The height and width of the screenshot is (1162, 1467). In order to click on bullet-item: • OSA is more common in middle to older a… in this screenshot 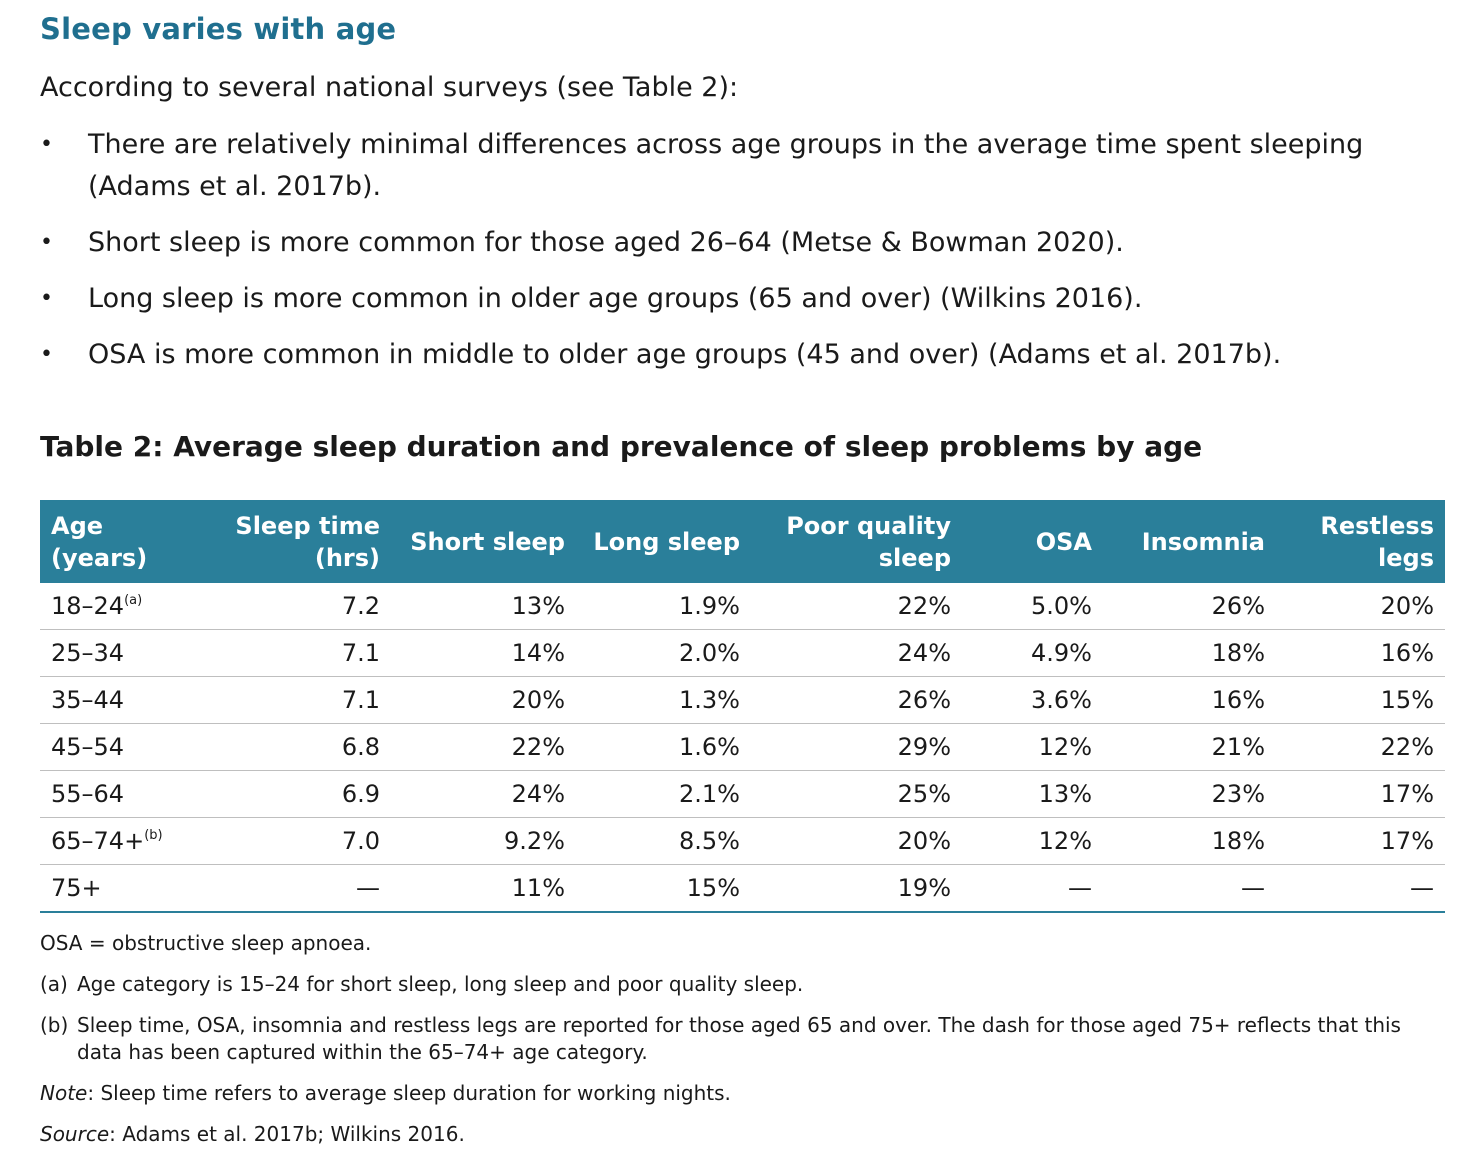, I will do `click(705, 355)`.